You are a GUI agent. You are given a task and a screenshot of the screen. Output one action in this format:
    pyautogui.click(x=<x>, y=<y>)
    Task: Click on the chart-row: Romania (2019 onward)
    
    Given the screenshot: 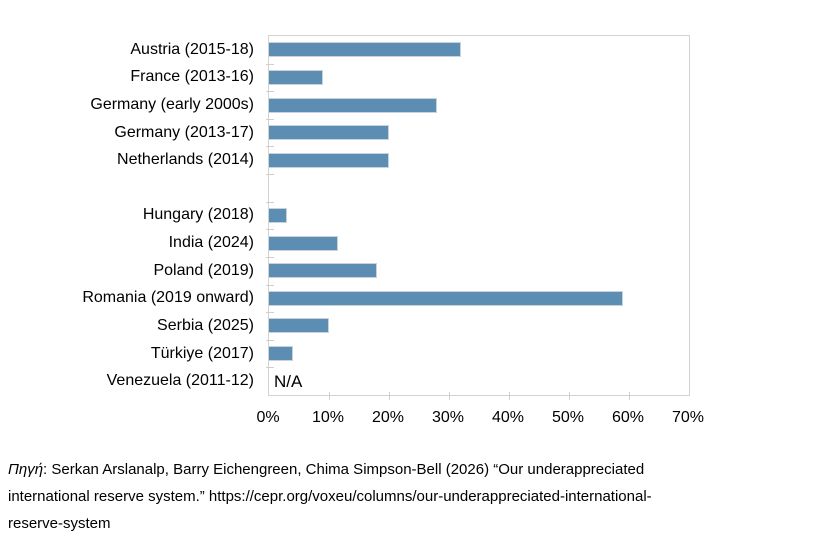 What is the action you would take?
    pyautogui.click(x=385, y=298)
    